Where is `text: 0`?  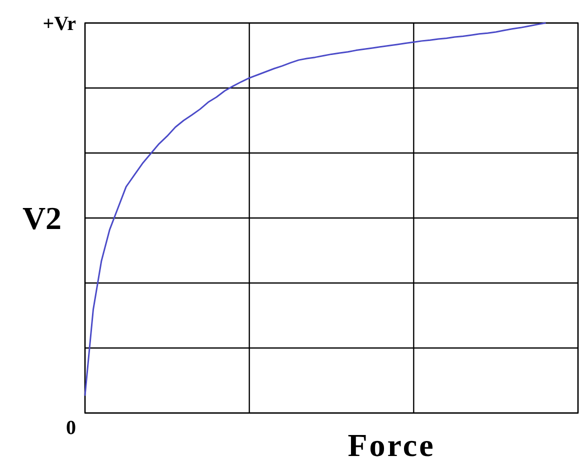
text: 0 is located at coordinates (71, 428).